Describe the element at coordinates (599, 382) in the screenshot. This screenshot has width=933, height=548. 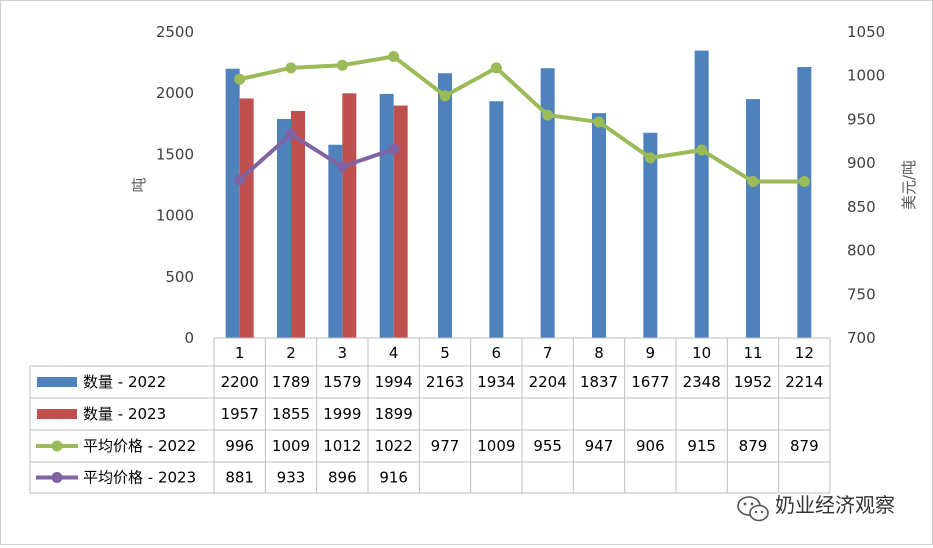
I see `table-cell: 1837` at that location.